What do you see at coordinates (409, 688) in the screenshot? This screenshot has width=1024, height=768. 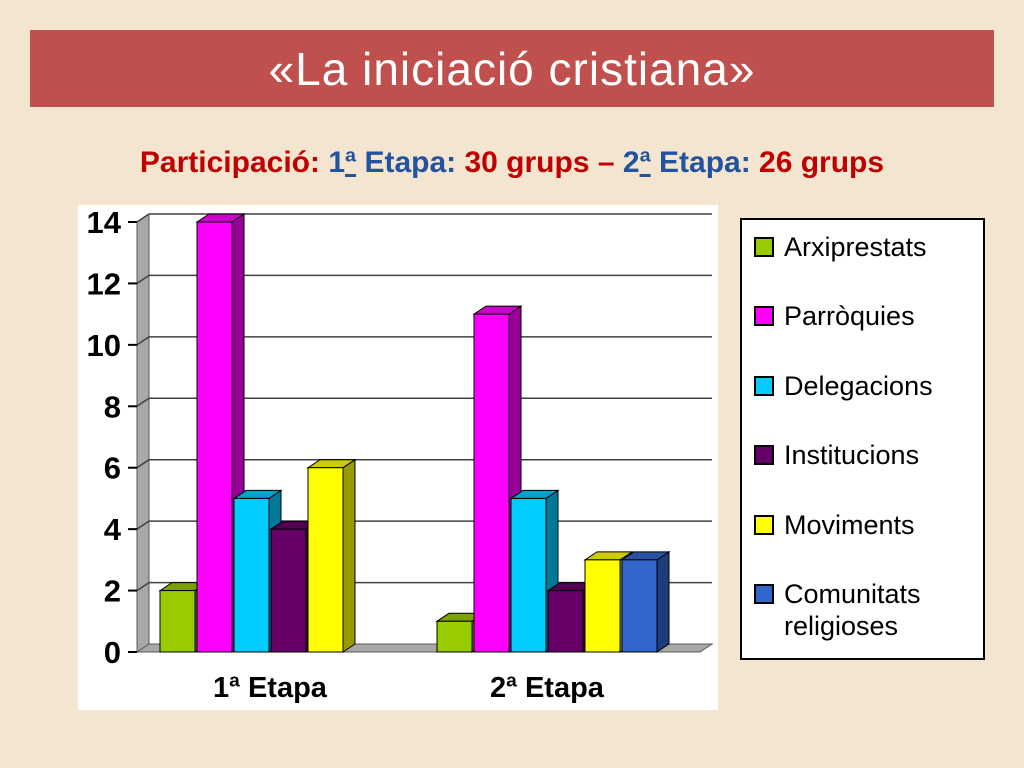 I see `category-labels: 1ª Etapa 2ª Etapa` at bounding box center [409, 688].